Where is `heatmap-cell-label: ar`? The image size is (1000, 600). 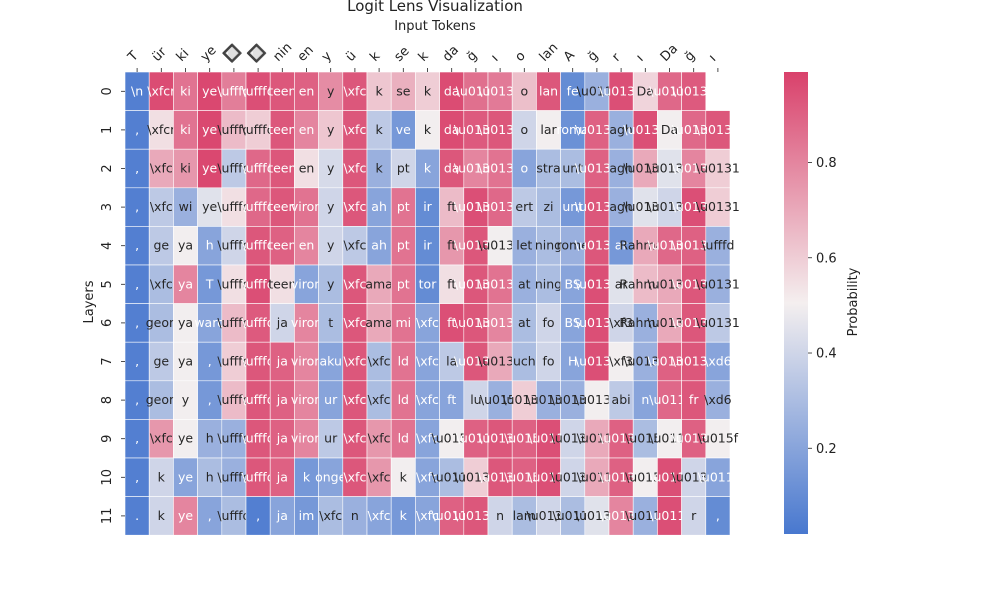 heatmap-cell-label: ar is located at coordinates (622, 245).